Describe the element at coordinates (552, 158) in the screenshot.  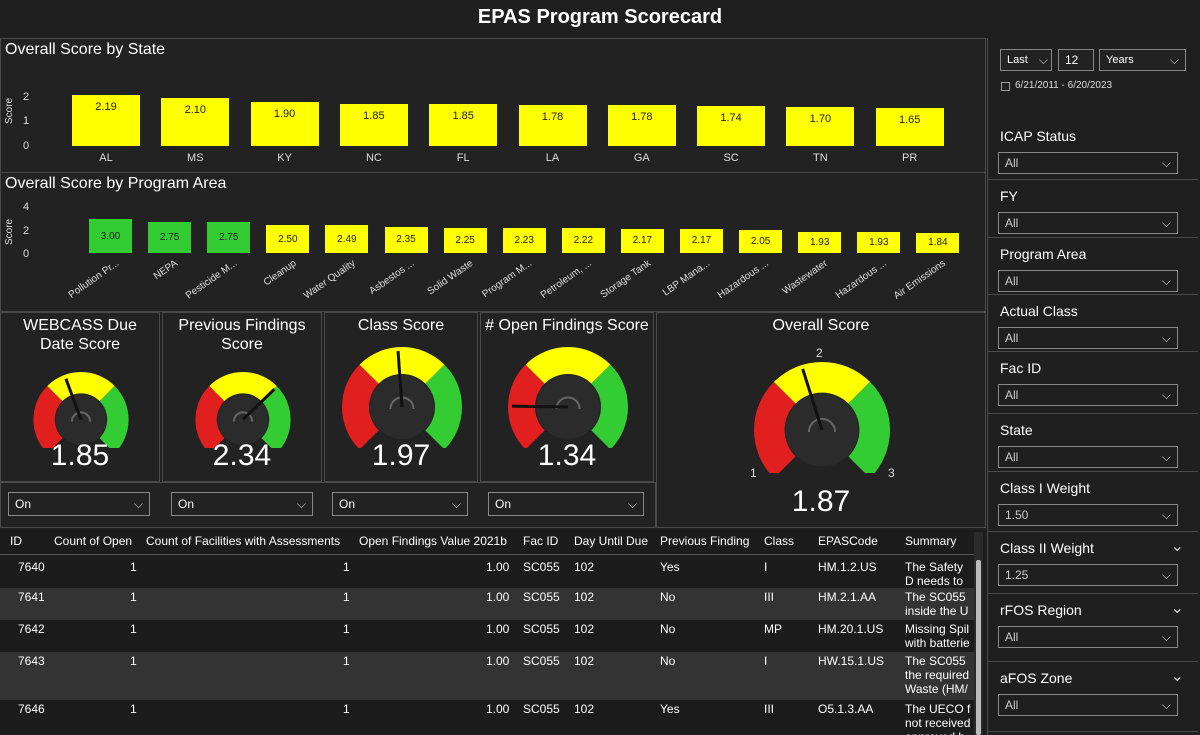
I see `state-category-label: LA` at that location.